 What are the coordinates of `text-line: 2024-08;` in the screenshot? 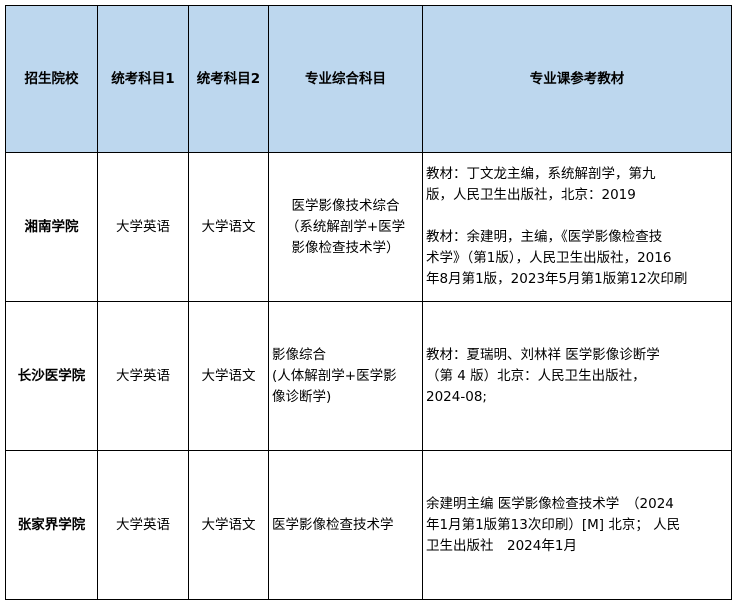 It's located at (456, 396).